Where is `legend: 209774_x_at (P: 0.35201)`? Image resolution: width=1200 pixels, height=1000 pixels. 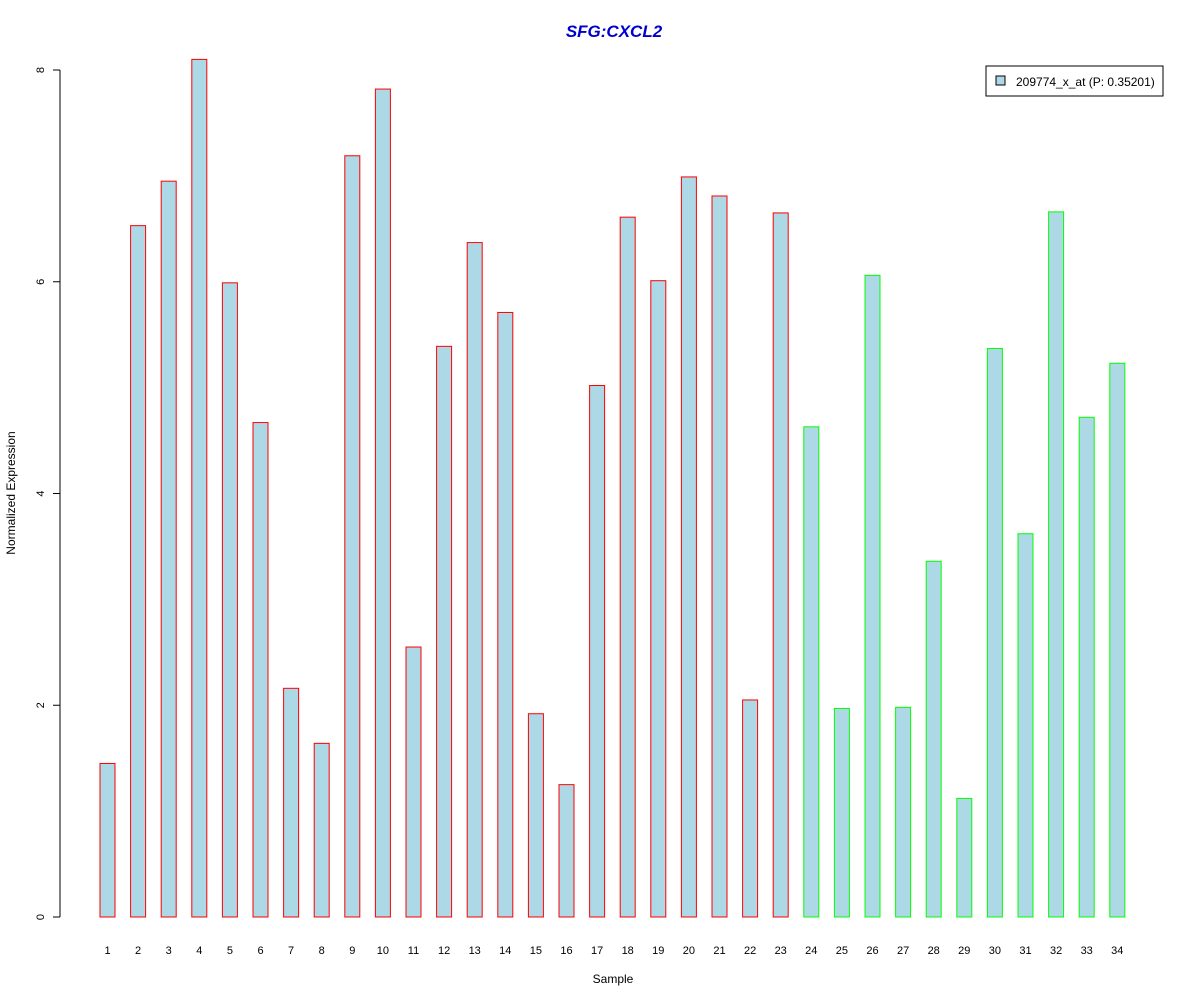 legend: 209774_x_at (P: 0.35201) is located at coordinates (1074, 81).